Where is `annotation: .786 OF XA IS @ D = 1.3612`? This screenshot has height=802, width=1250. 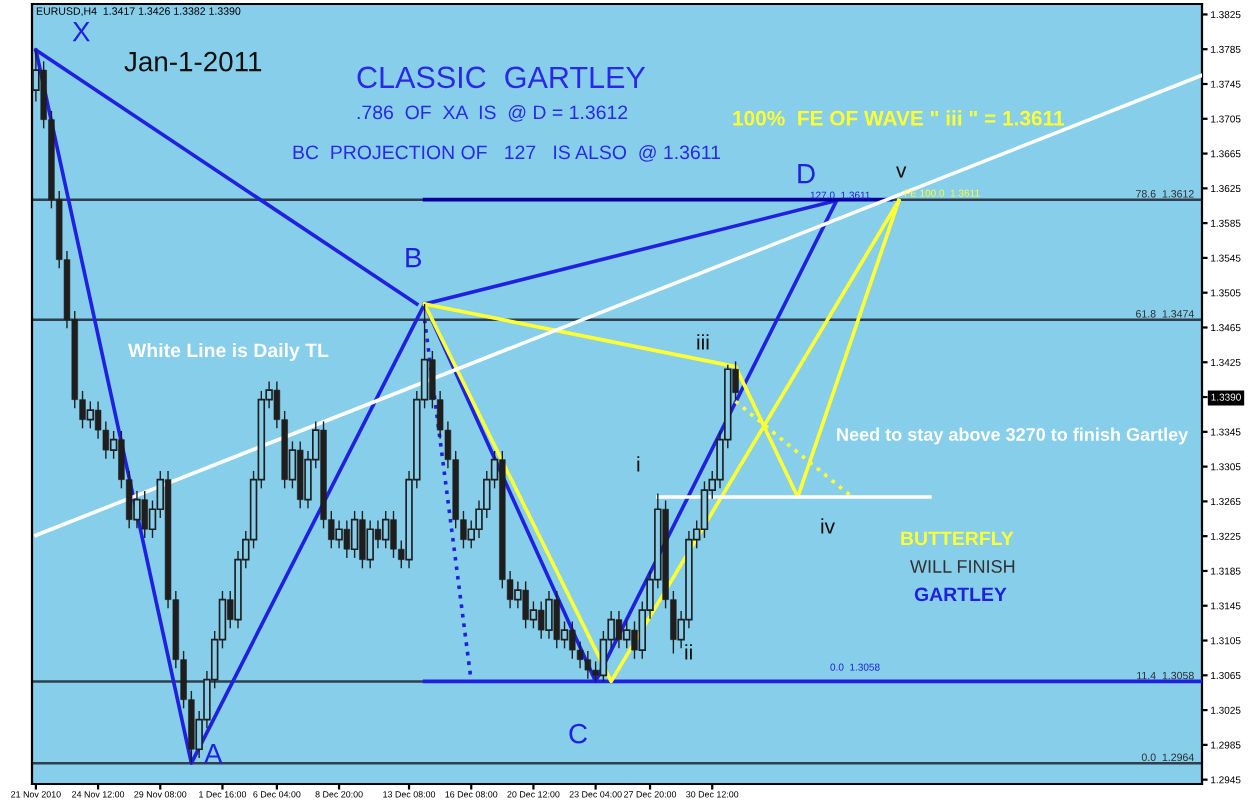 annotation: .786 OF XA IS @ D = 1.3612 is located at coordinates (492, 113).